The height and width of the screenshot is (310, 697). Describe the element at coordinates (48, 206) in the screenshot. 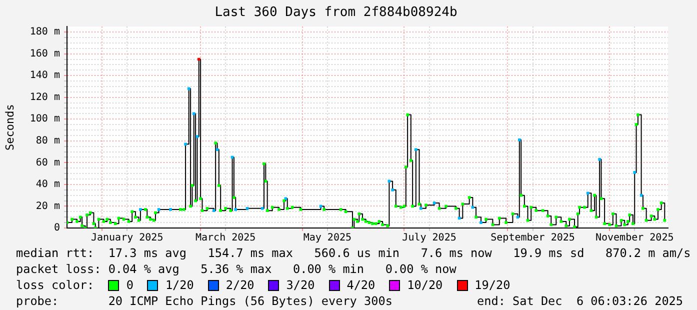

I see `y-tick-label: 20 m` at that location.